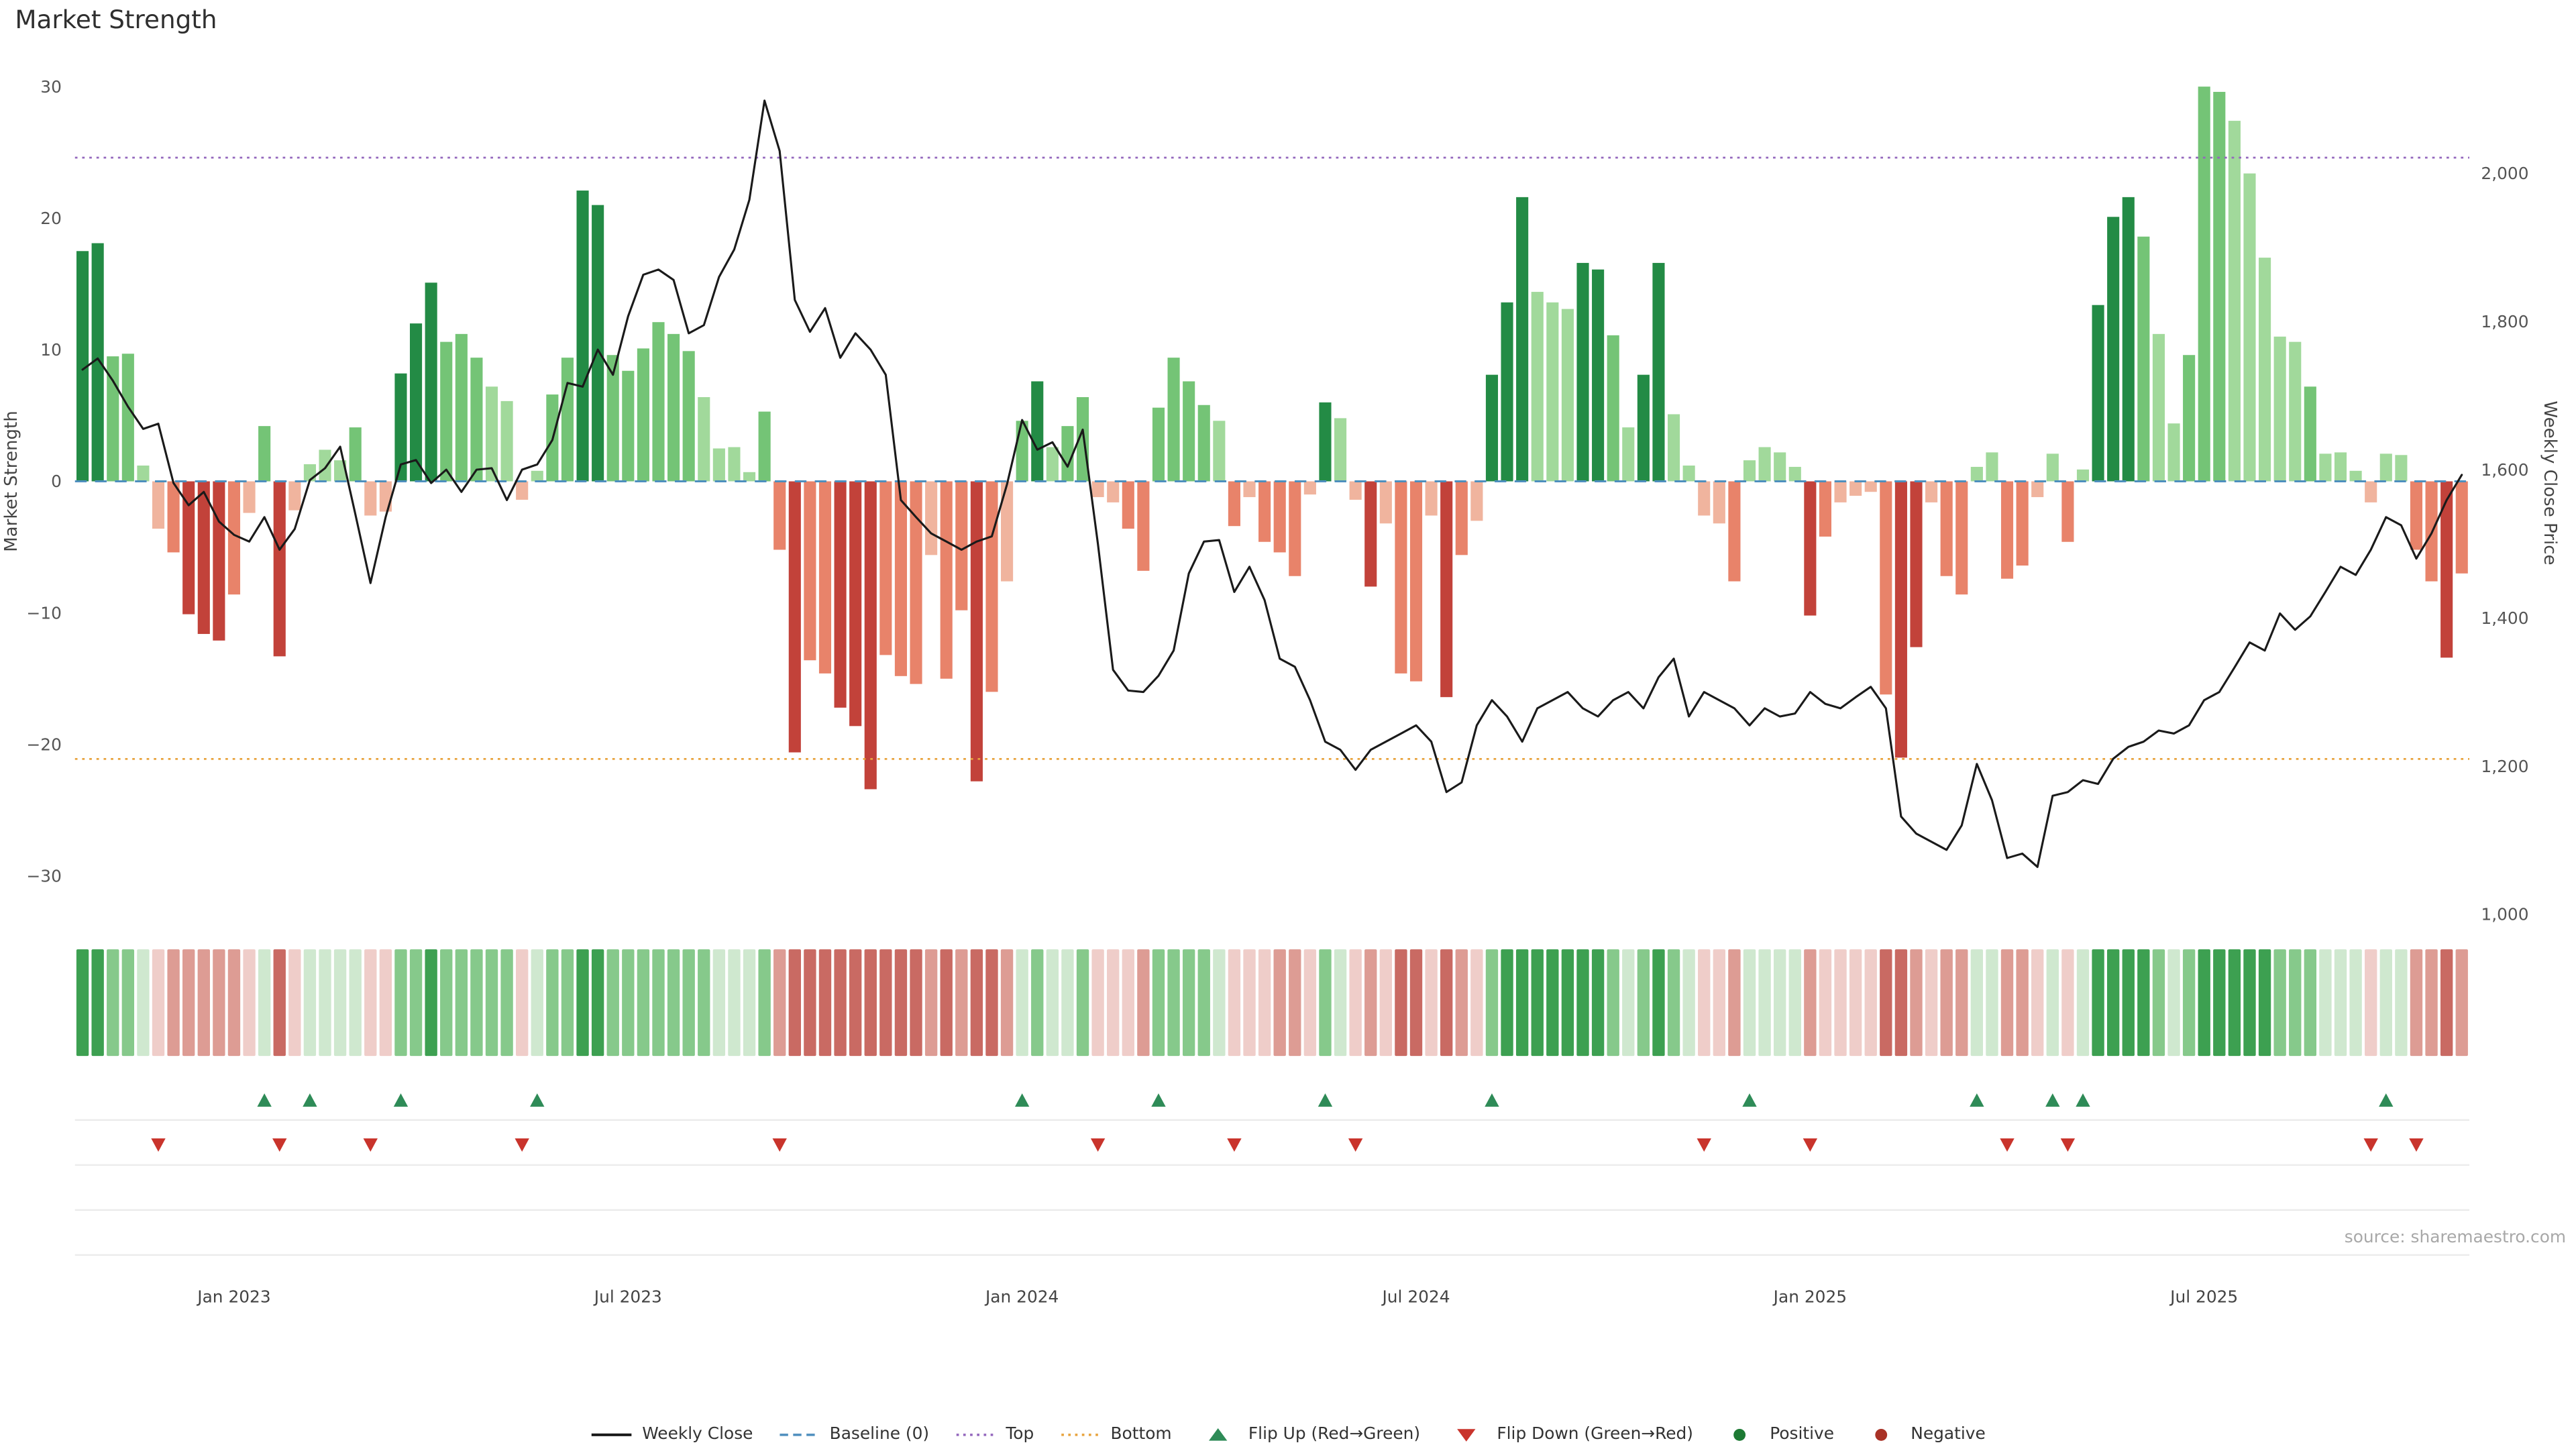 This screenshot has width=2576, height=1449. I want to click on legend-item: Positive, so click(1776, 1434).